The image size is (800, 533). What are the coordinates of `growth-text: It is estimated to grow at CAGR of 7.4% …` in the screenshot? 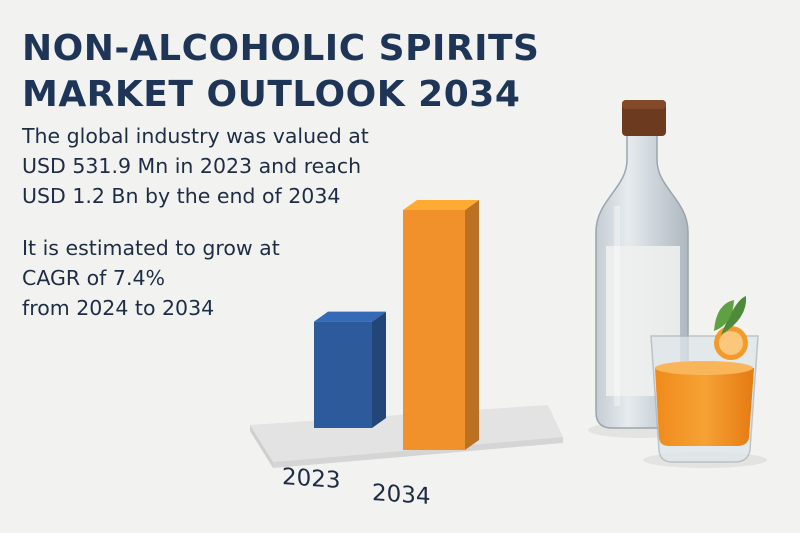 It's located at (222, 278).